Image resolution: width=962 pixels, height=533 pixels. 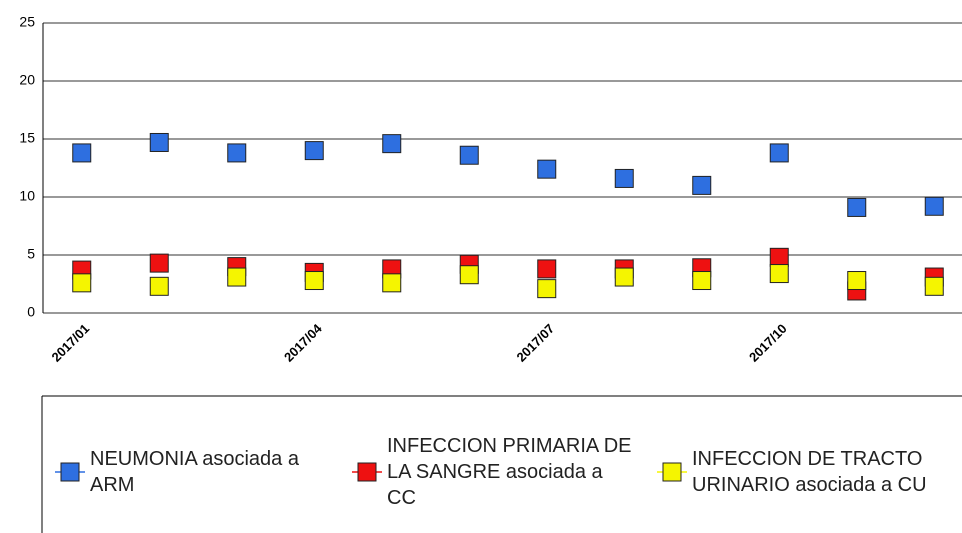 I want to click on y-tick-label: 15, so click(x=27, y=138).